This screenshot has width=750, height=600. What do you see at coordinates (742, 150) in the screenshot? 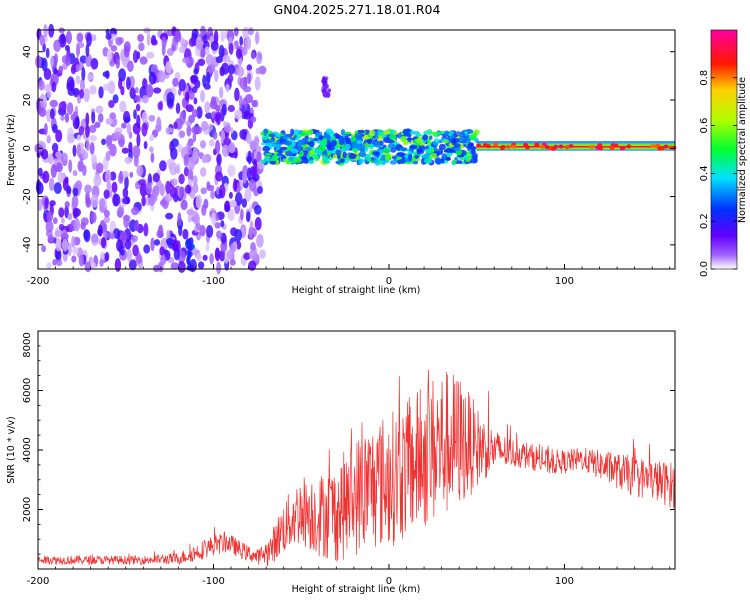
I see `colorbar-label: Normalized spectral amplitude` at bounding box center [742, 150].